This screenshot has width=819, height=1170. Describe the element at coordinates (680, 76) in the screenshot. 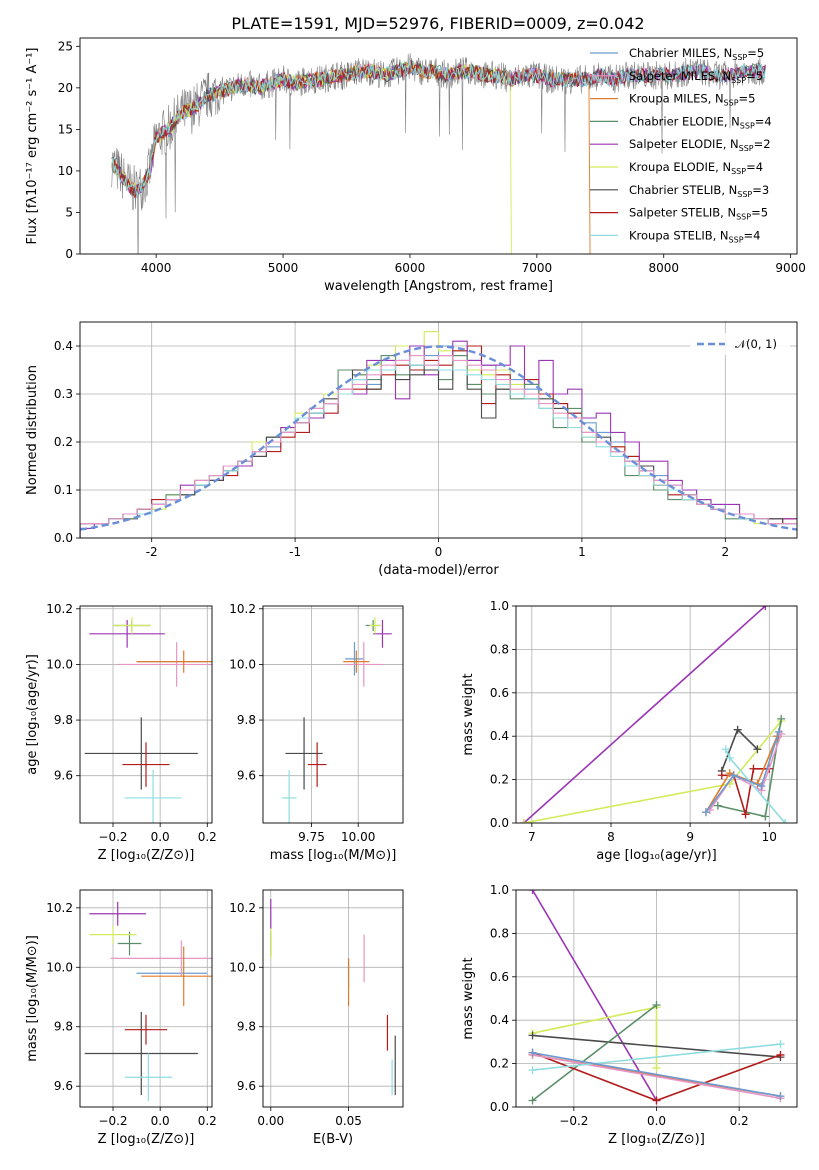

I see `legend-name: Salpeter MILES, N` at that location.